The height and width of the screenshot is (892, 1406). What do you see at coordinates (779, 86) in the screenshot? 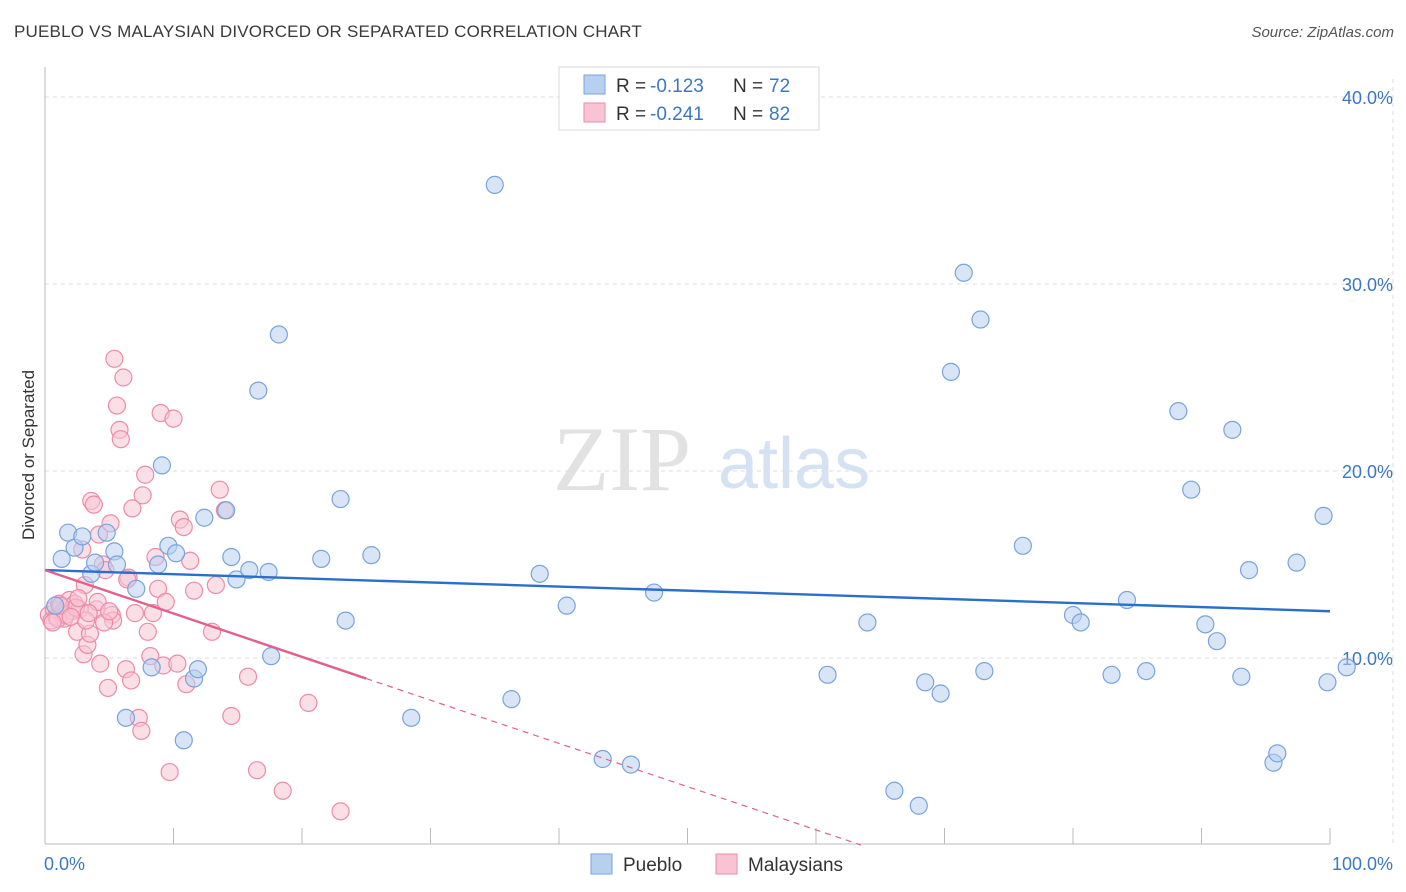
I see `pueblo-n-value: 72` at bounding box center [779, 86].